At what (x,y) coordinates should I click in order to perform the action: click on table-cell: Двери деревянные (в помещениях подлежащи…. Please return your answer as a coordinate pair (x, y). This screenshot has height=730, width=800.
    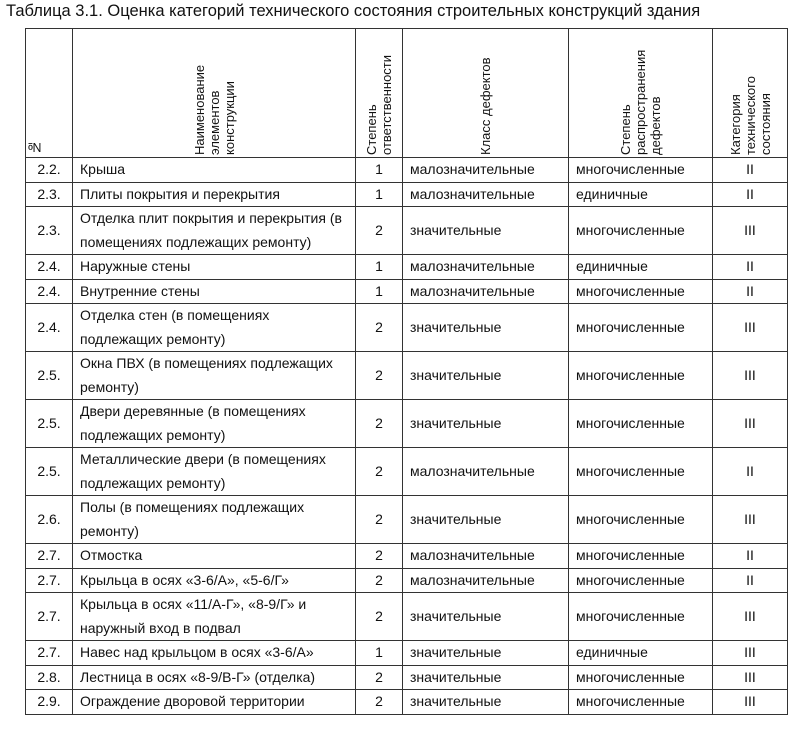
    Looking at the image, I should click on (214, 423).